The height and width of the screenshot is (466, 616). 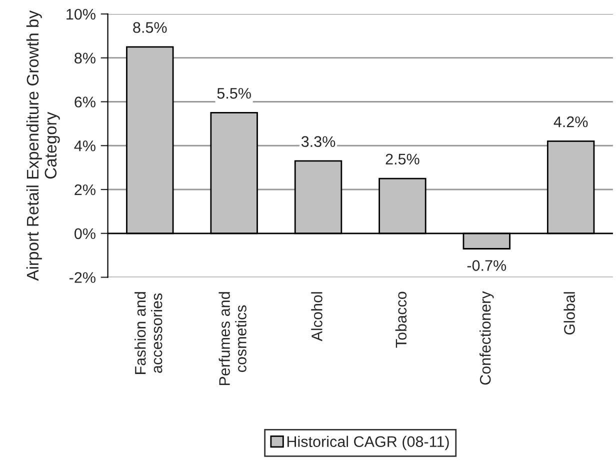 What do you see at coordinates (85, 234) in the screenshot?
I see `y-tick-label: 0%` at bounding box center [85, 234].